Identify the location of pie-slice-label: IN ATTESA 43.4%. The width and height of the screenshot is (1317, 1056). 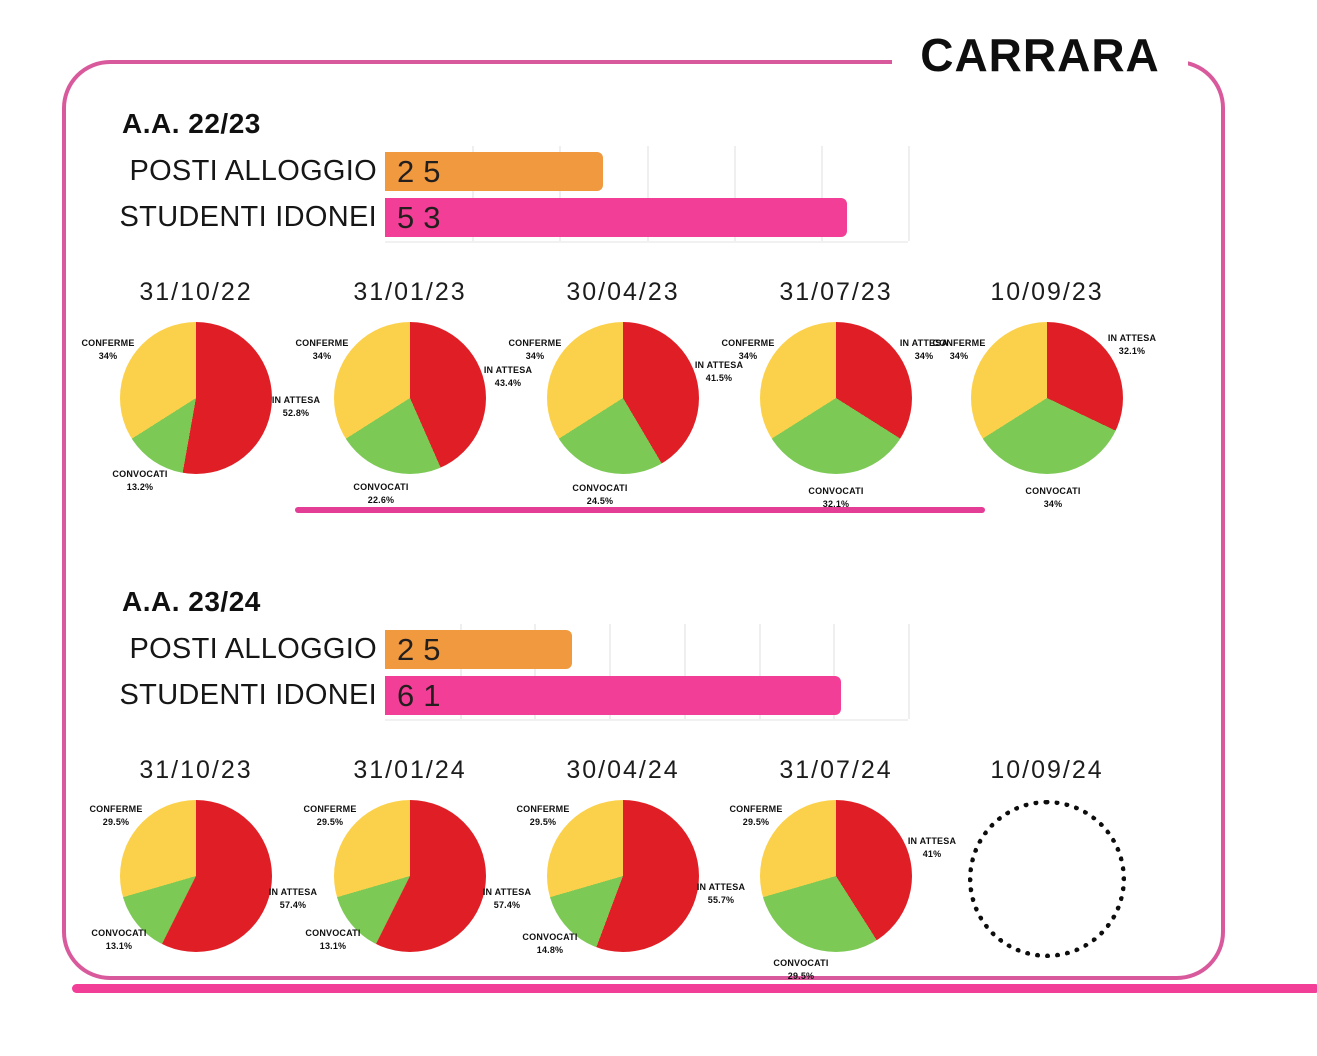
(508, 376).